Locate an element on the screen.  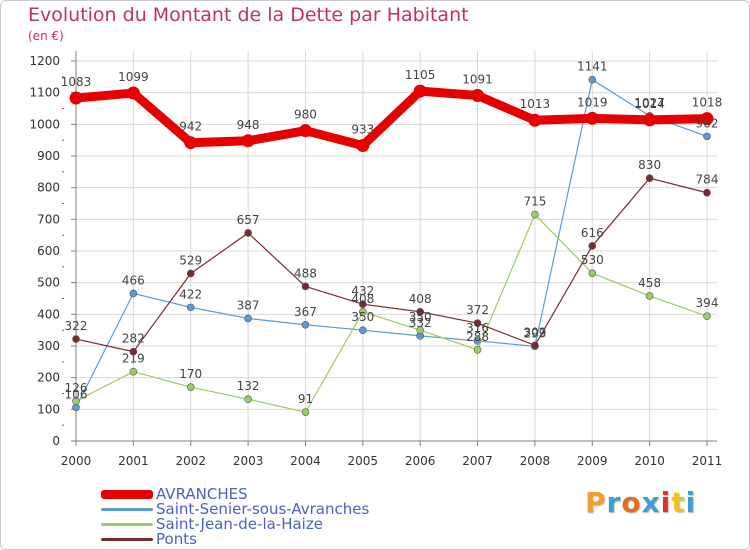
x-tick-label: 2003 is located at coordinates (248, 461).